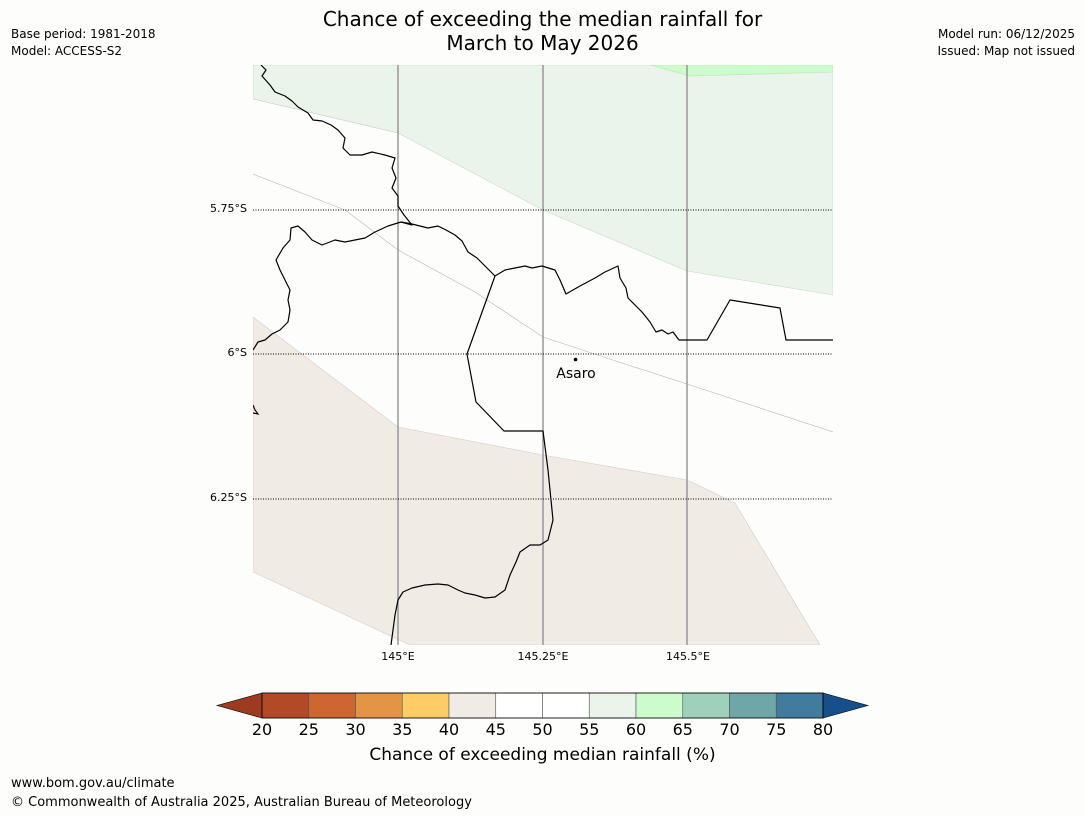 This screenshot has height=816, width=1085. I want to click on issued-status: Issued: Map not issued, so click(1006, 51).